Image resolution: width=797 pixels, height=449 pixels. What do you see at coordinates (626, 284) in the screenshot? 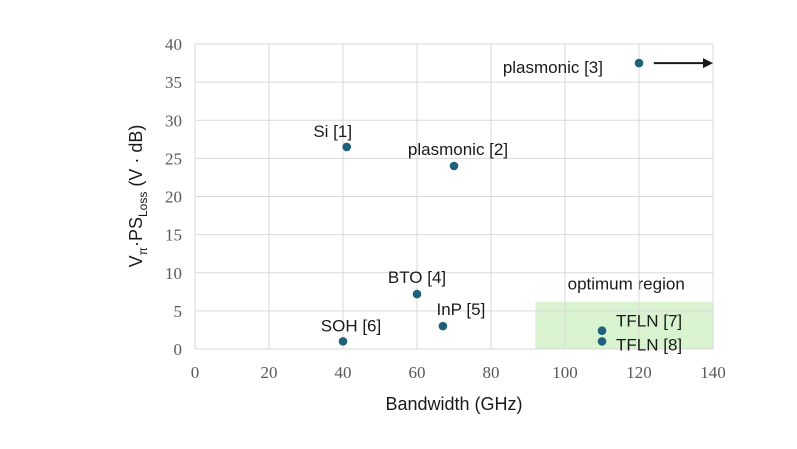
I see `optimum-region-label: optimum region` at bounding box center [626, 284].